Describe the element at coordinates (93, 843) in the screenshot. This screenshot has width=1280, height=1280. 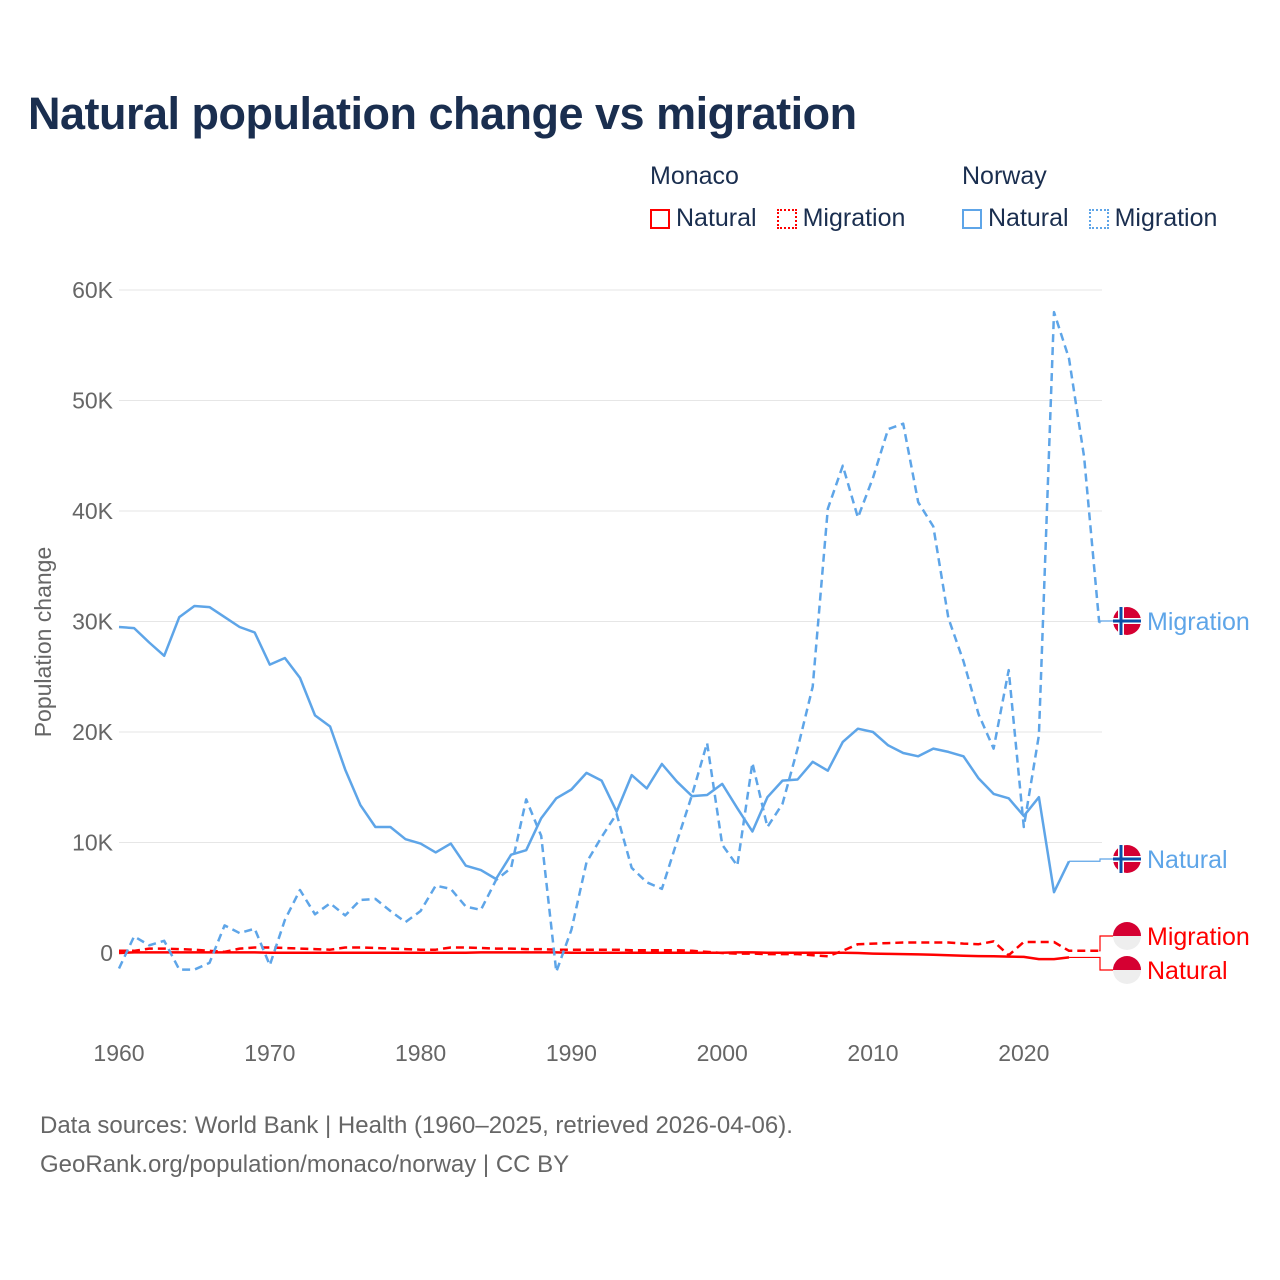
I see `y-tick-label: 10K` at that location.